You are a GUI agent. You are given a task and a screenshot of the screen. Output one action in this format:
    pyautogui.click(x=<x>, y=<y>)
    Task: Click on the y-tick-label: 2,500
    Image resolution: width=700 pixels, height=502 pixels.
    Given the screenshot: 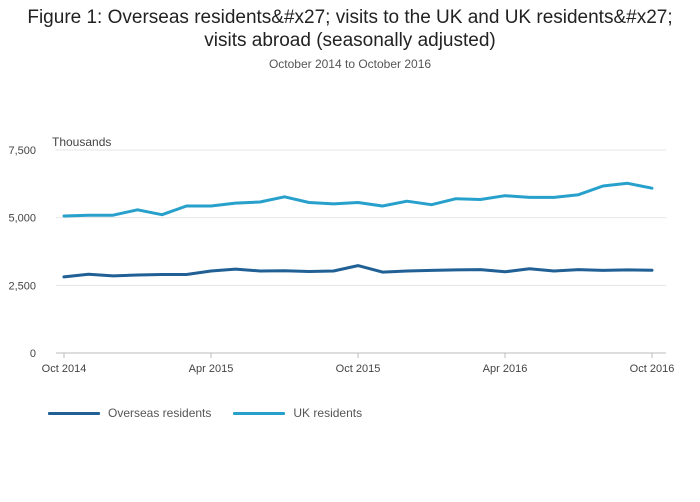 What is the action you would take?
    pyautogui.click(x=22, y=286)
    